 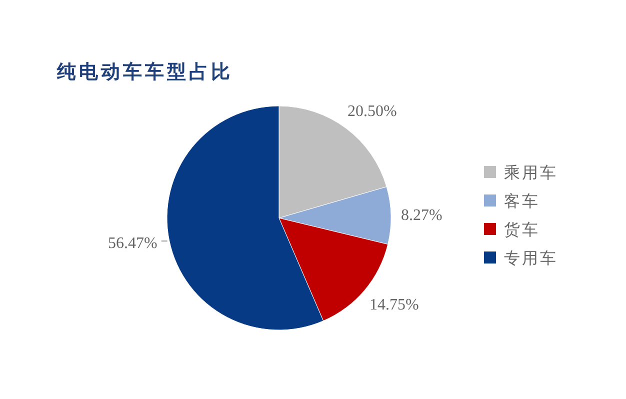 I want to click on data-label: 8.27%, so click(x=421, y=215).